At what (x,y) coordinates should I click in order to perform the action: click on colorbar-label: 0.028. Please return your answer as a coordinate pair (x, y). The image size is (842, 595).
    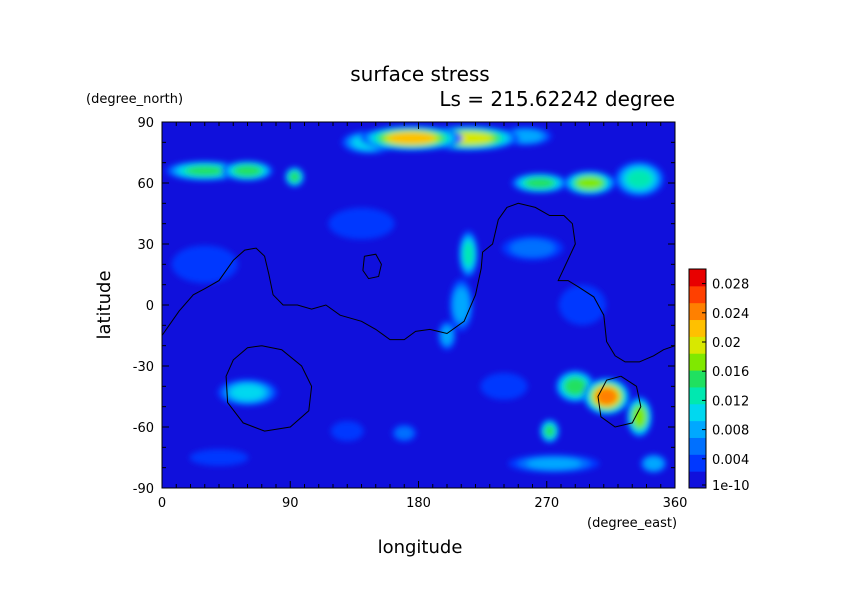
    Looking at the image, I should click on (730, 285).